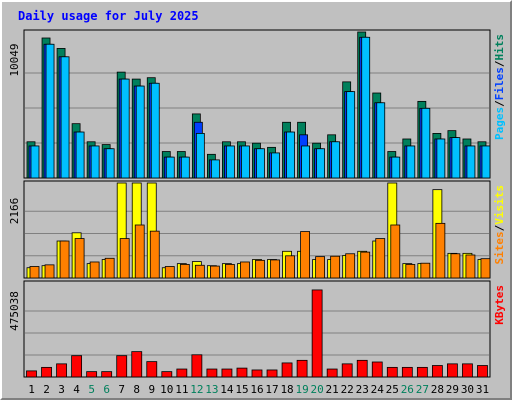 The width and height of the screenshot is (512, 400). What do you see at coordinates (227, 389) in the screenshot?
I see `x-tick-label-day-14: 14` at bounding box center [227, 389].